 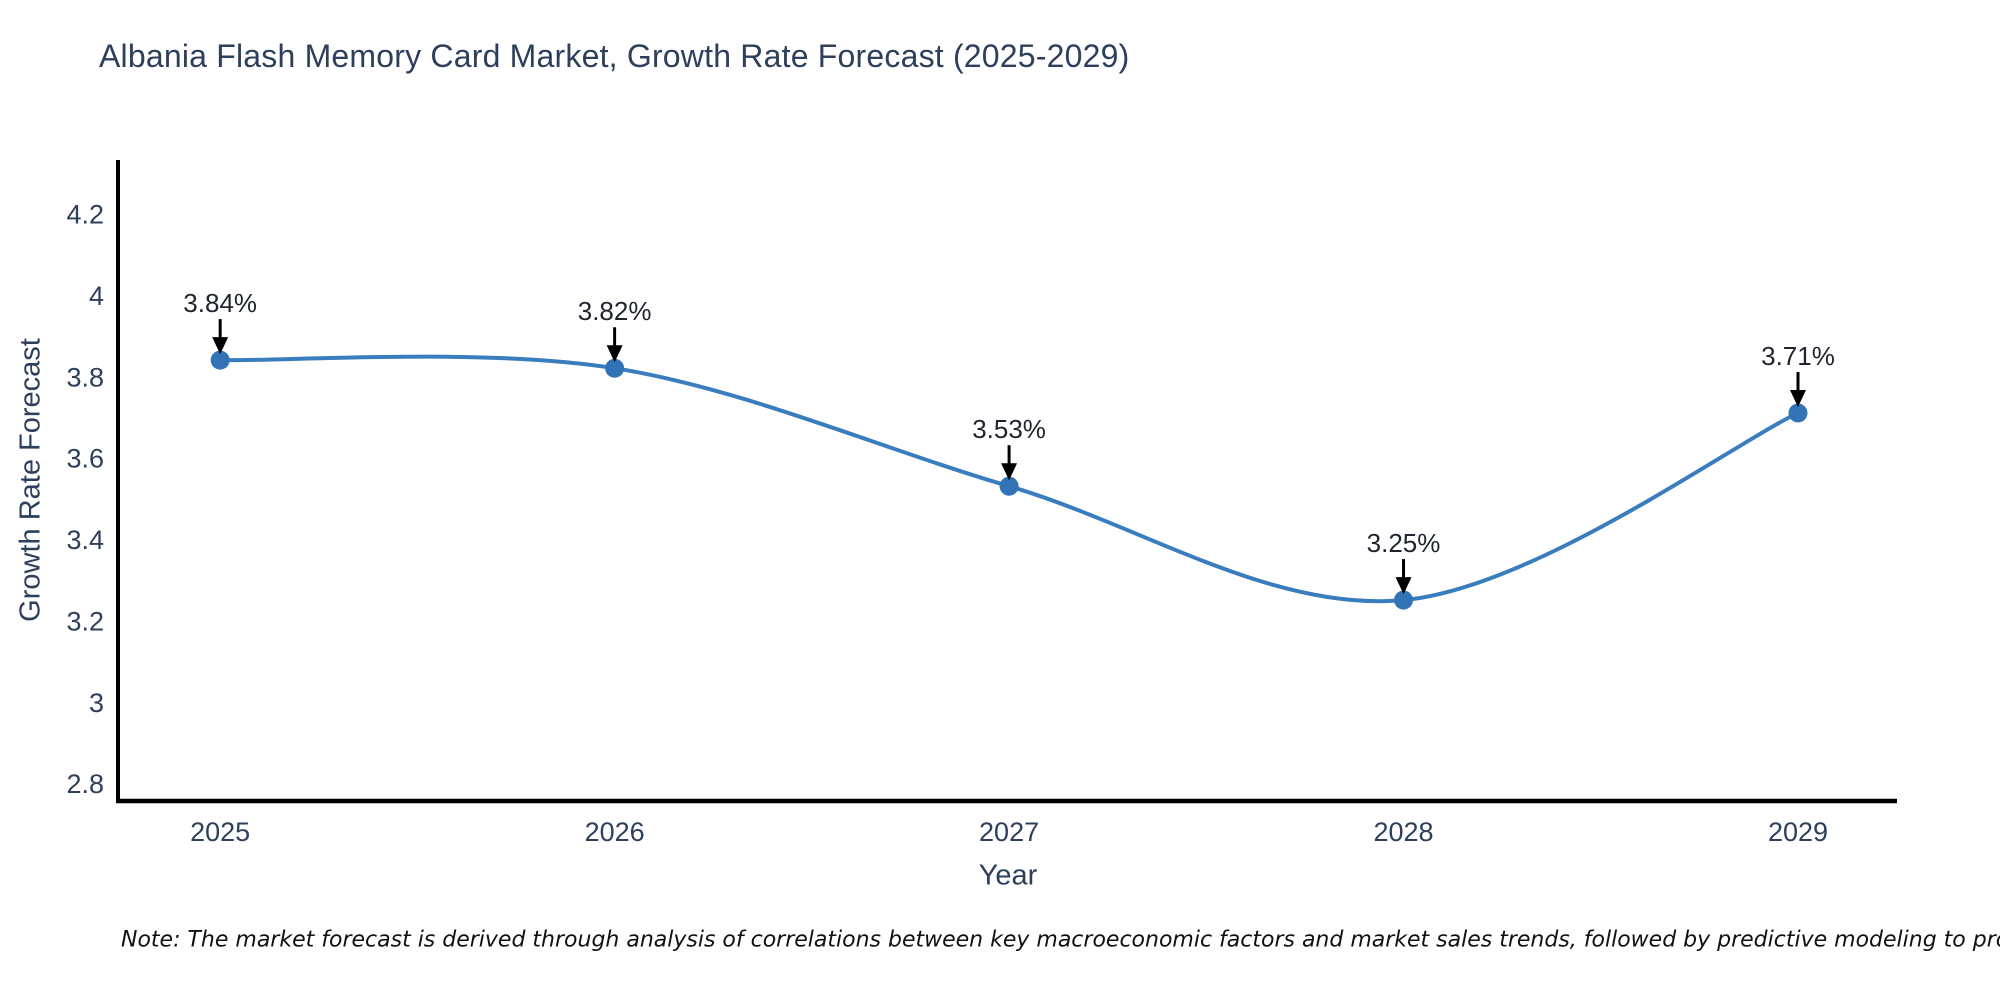 I want to click on y-tick-label: 4, so click(x=96, y=296).